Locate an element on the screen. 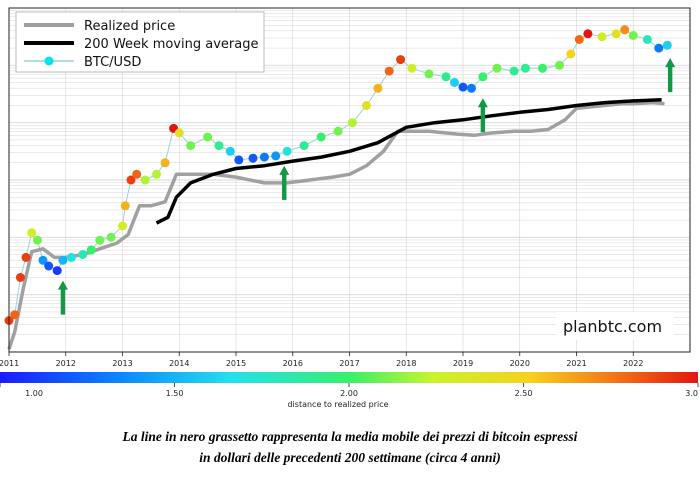  x-tick-label: 2016 is located at coordinates (293, 363).